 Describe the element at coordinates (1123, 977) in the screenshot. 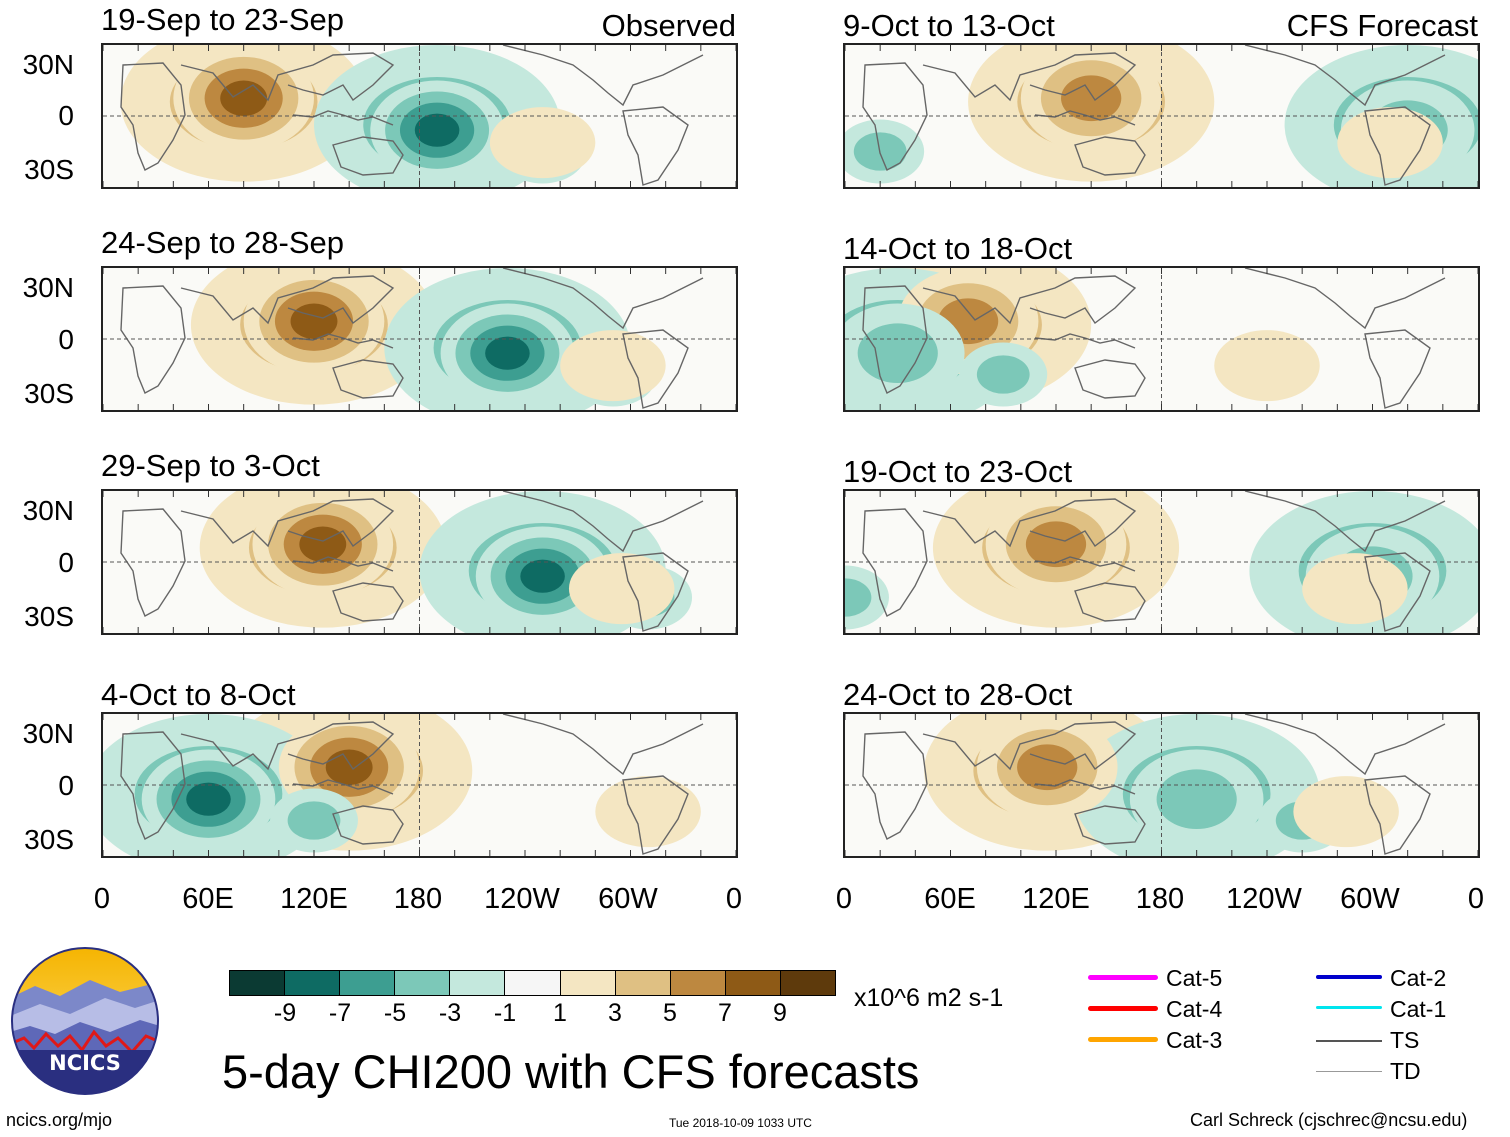

I see `legend-swatch-cat5` at that location.